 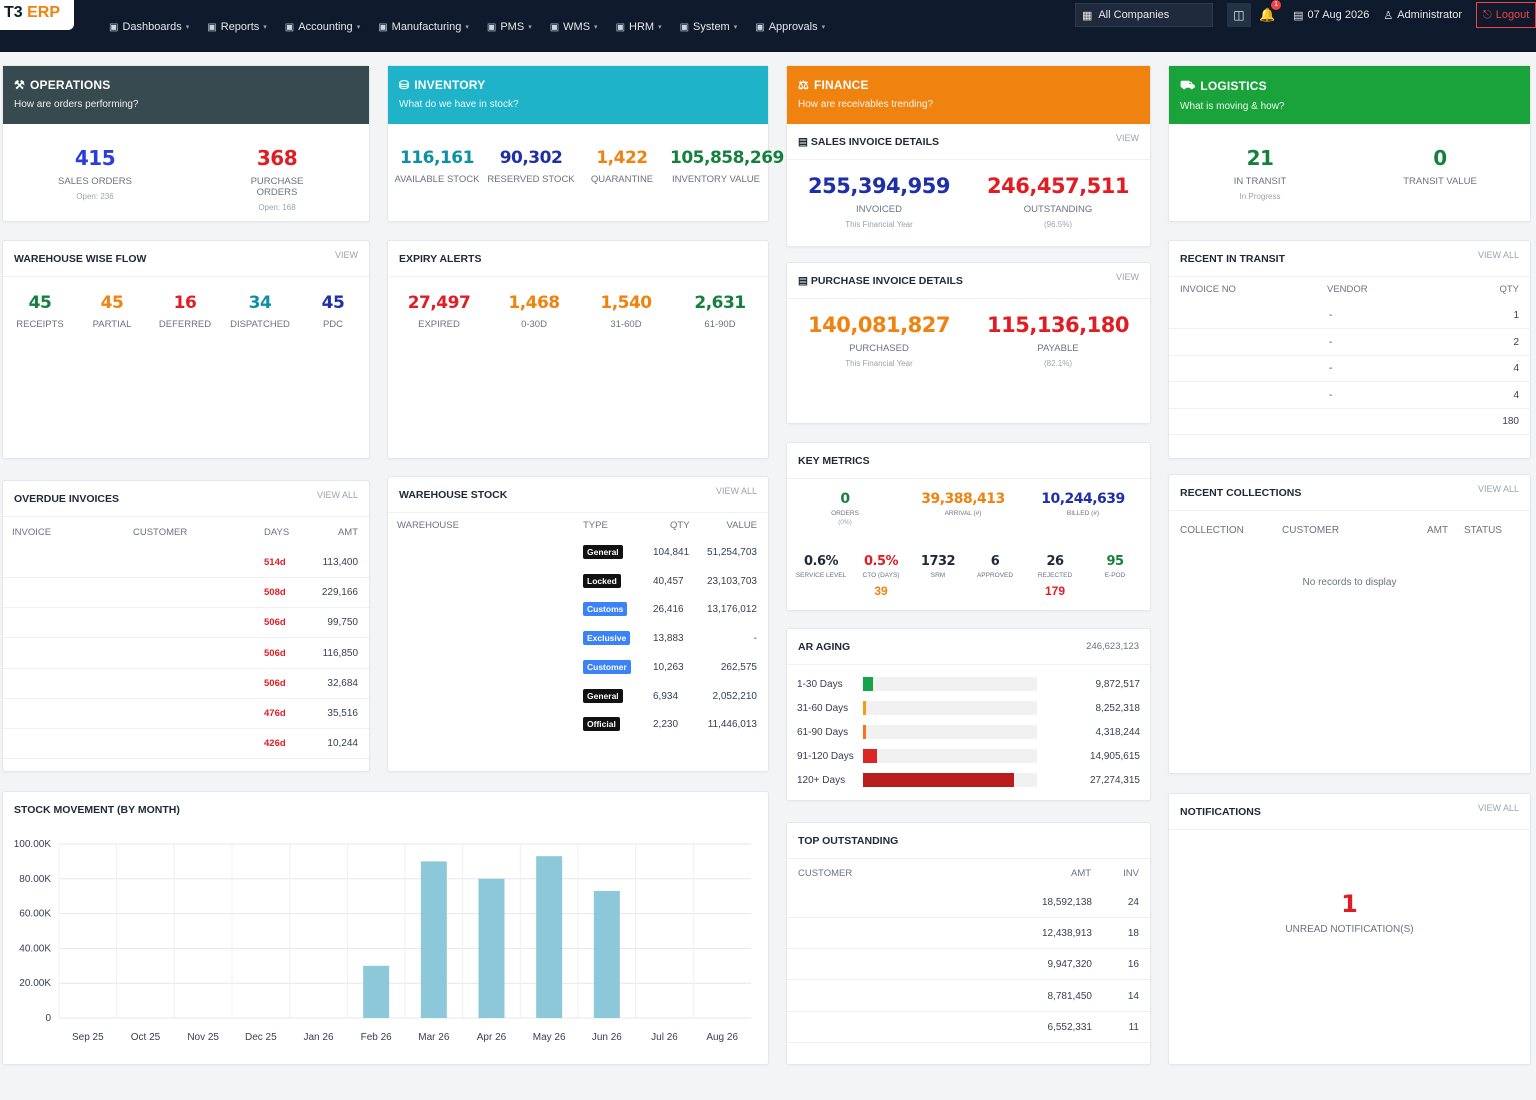 I want to click on flow-stat-receipts: 45 RECEIPTS, so click(x=40, y=311).